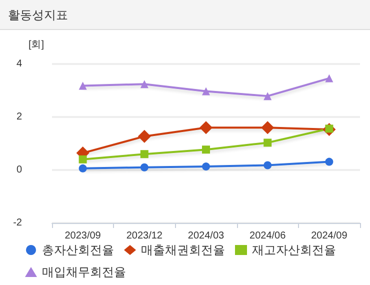  What do you see at coordinates (78, 250) in the screenshot?
I see `legend-label: 총자산회전율` at bounding box center [78, 250].